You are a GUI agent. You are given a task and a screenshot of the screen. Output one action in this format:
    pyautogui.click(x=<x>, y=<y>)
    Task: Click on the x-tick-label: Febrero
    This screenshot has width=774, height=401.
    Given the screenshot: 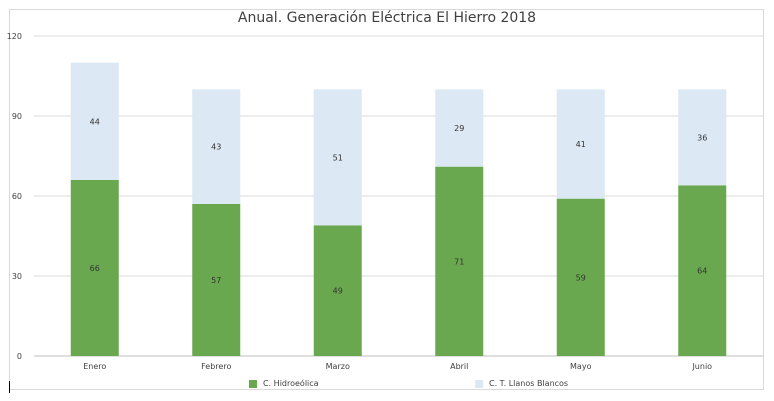 What is the action you would take?
    pyautogui.click(x=216, y=366)
    